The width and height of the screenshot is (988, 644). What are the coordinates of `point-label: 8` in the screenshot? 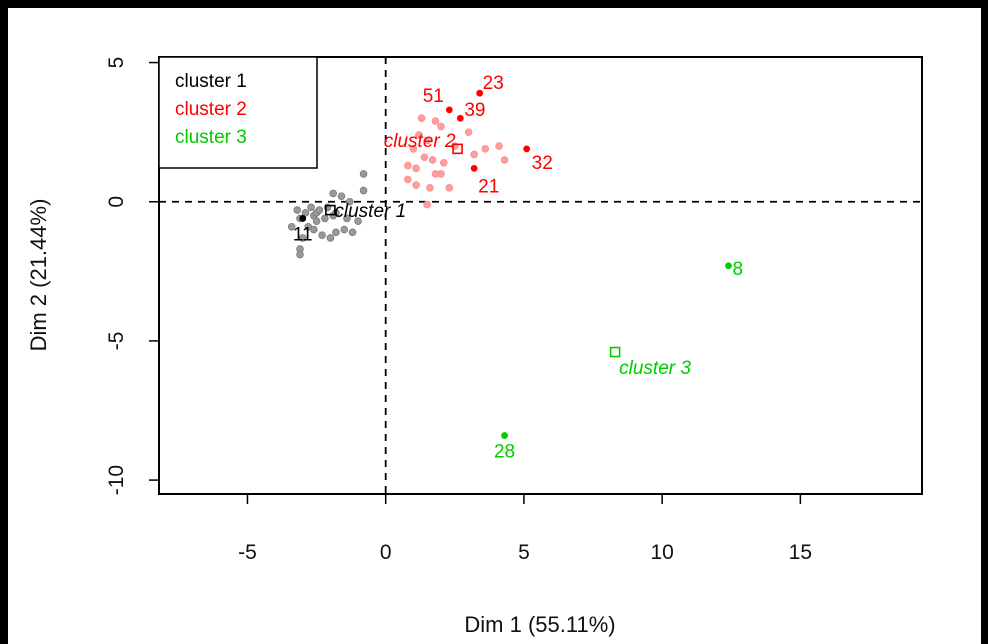 It's located at (737, 269).